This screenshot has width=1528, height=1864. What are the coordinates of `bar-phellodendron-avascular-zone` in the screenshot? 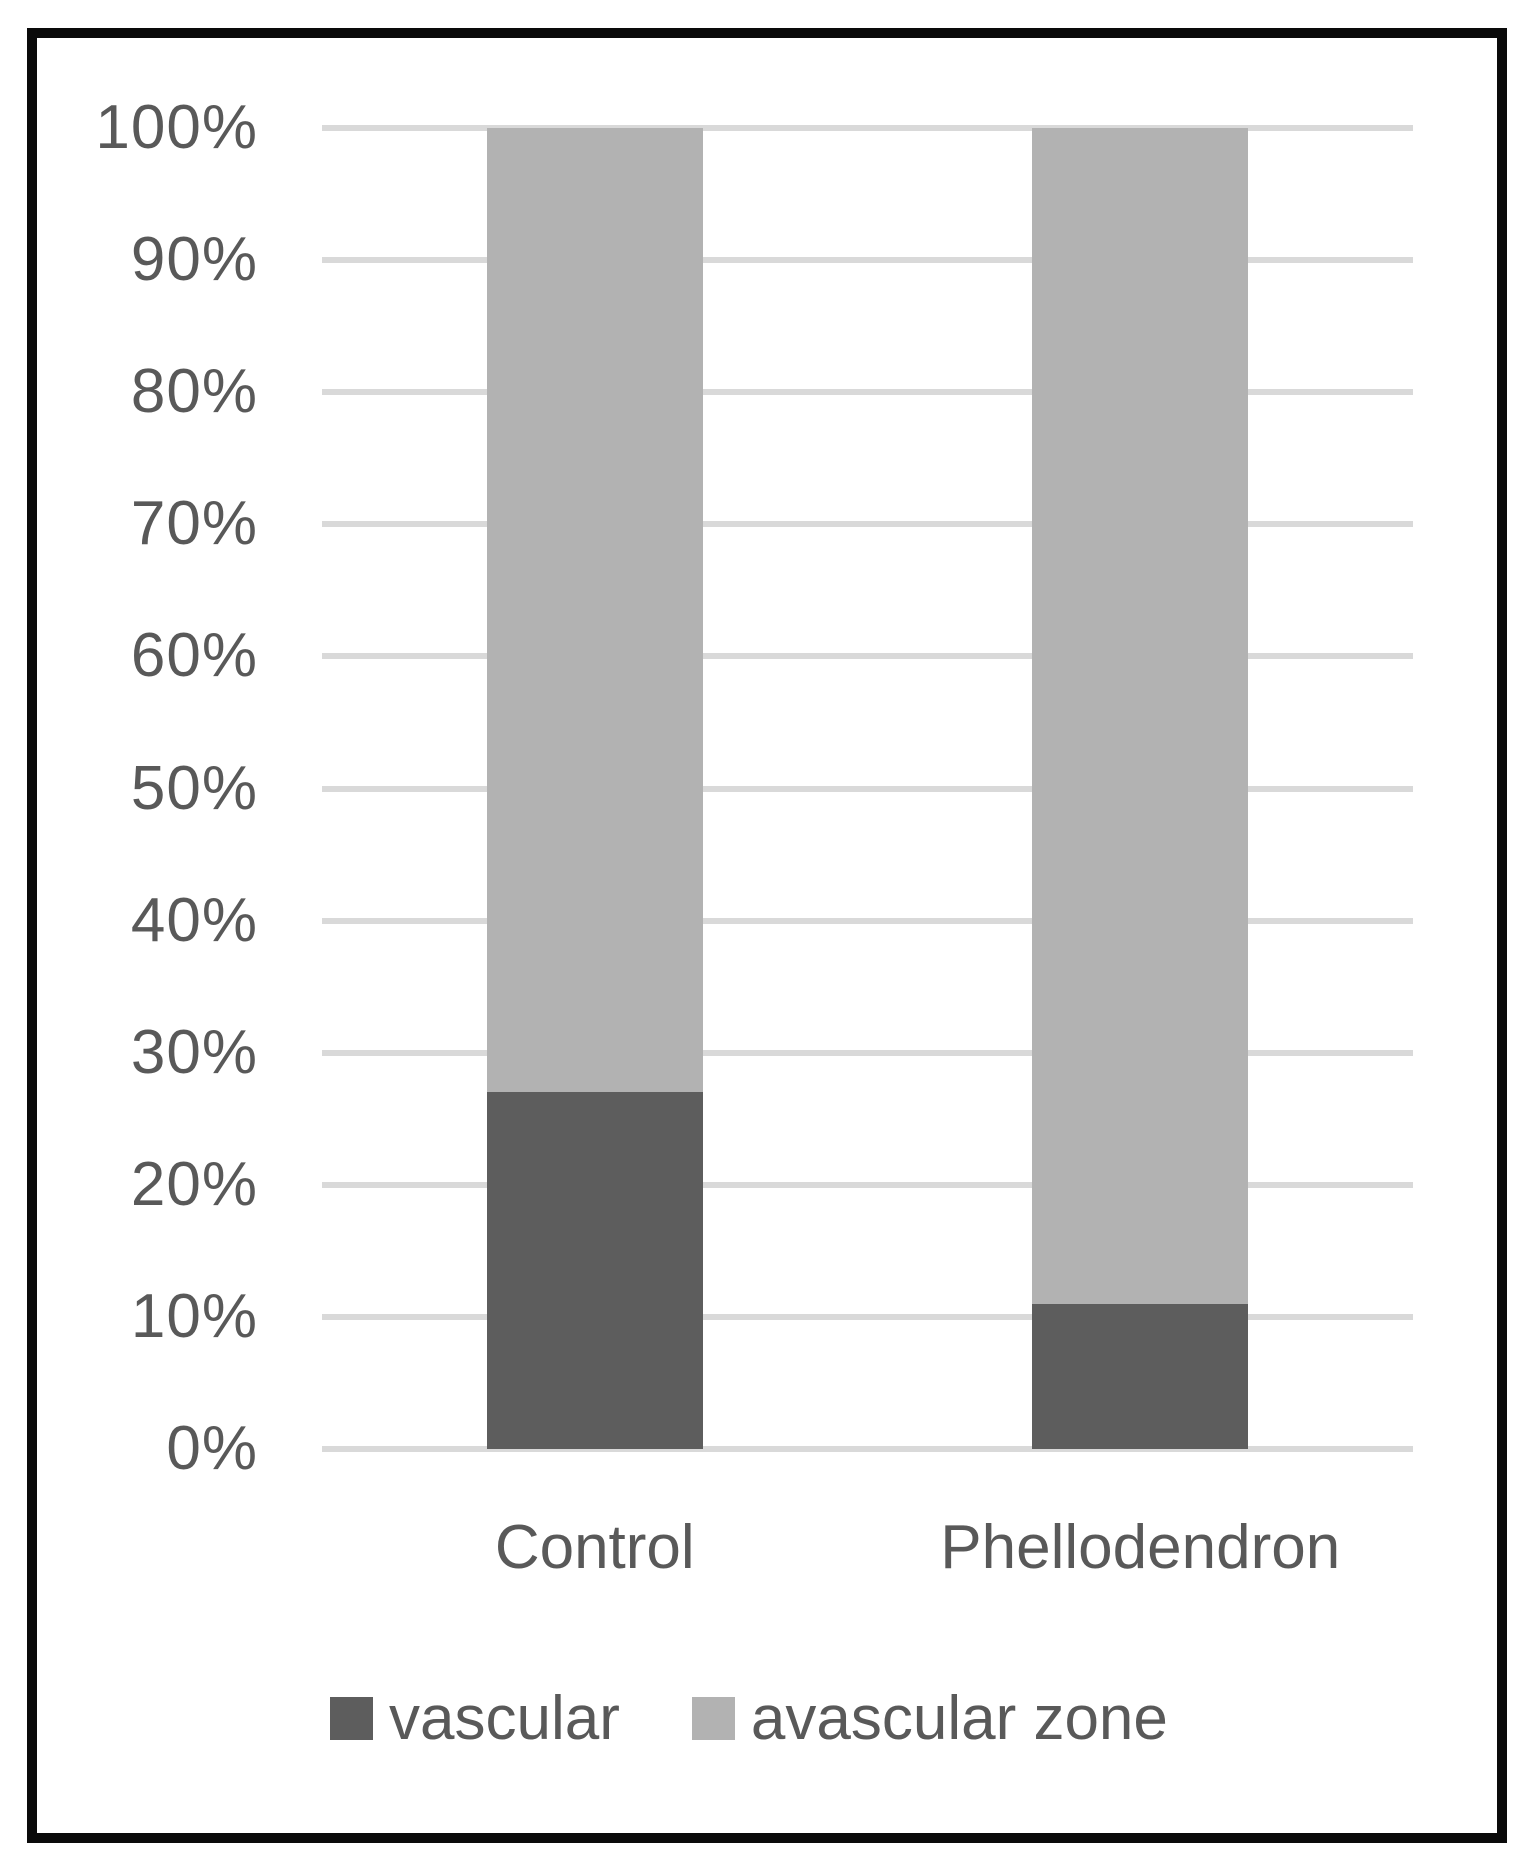 It's located at (1140, 716).